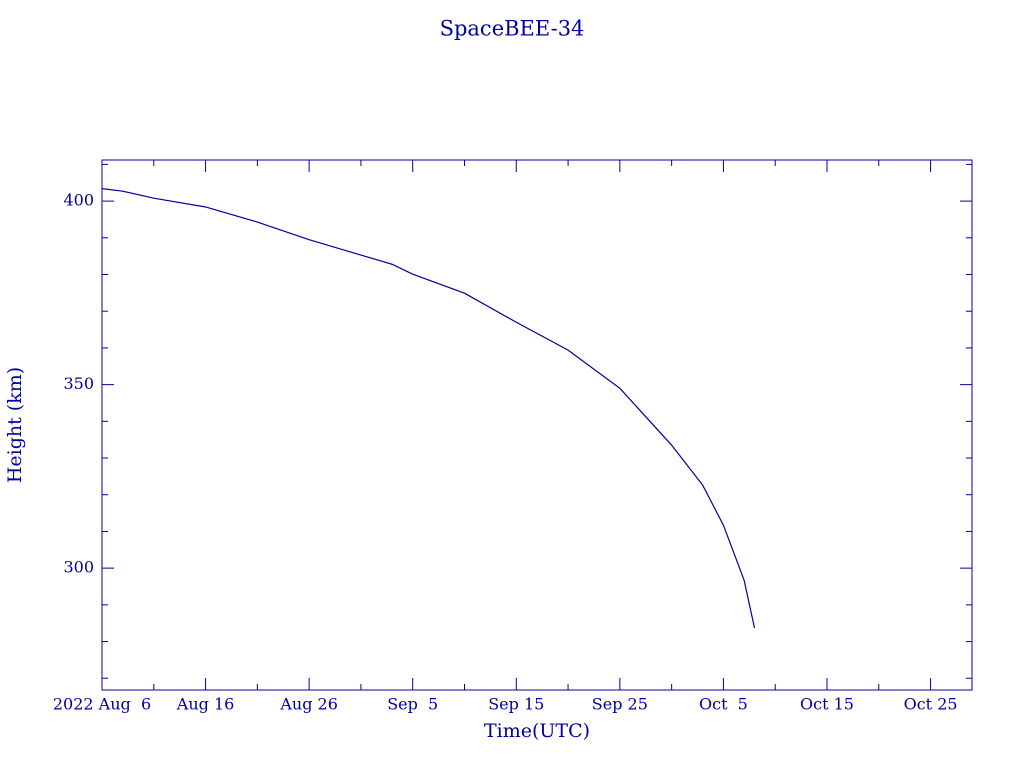 The image size is (1024, 768). I want to click on x-tick-label: Oct 5, so click(723, 704).